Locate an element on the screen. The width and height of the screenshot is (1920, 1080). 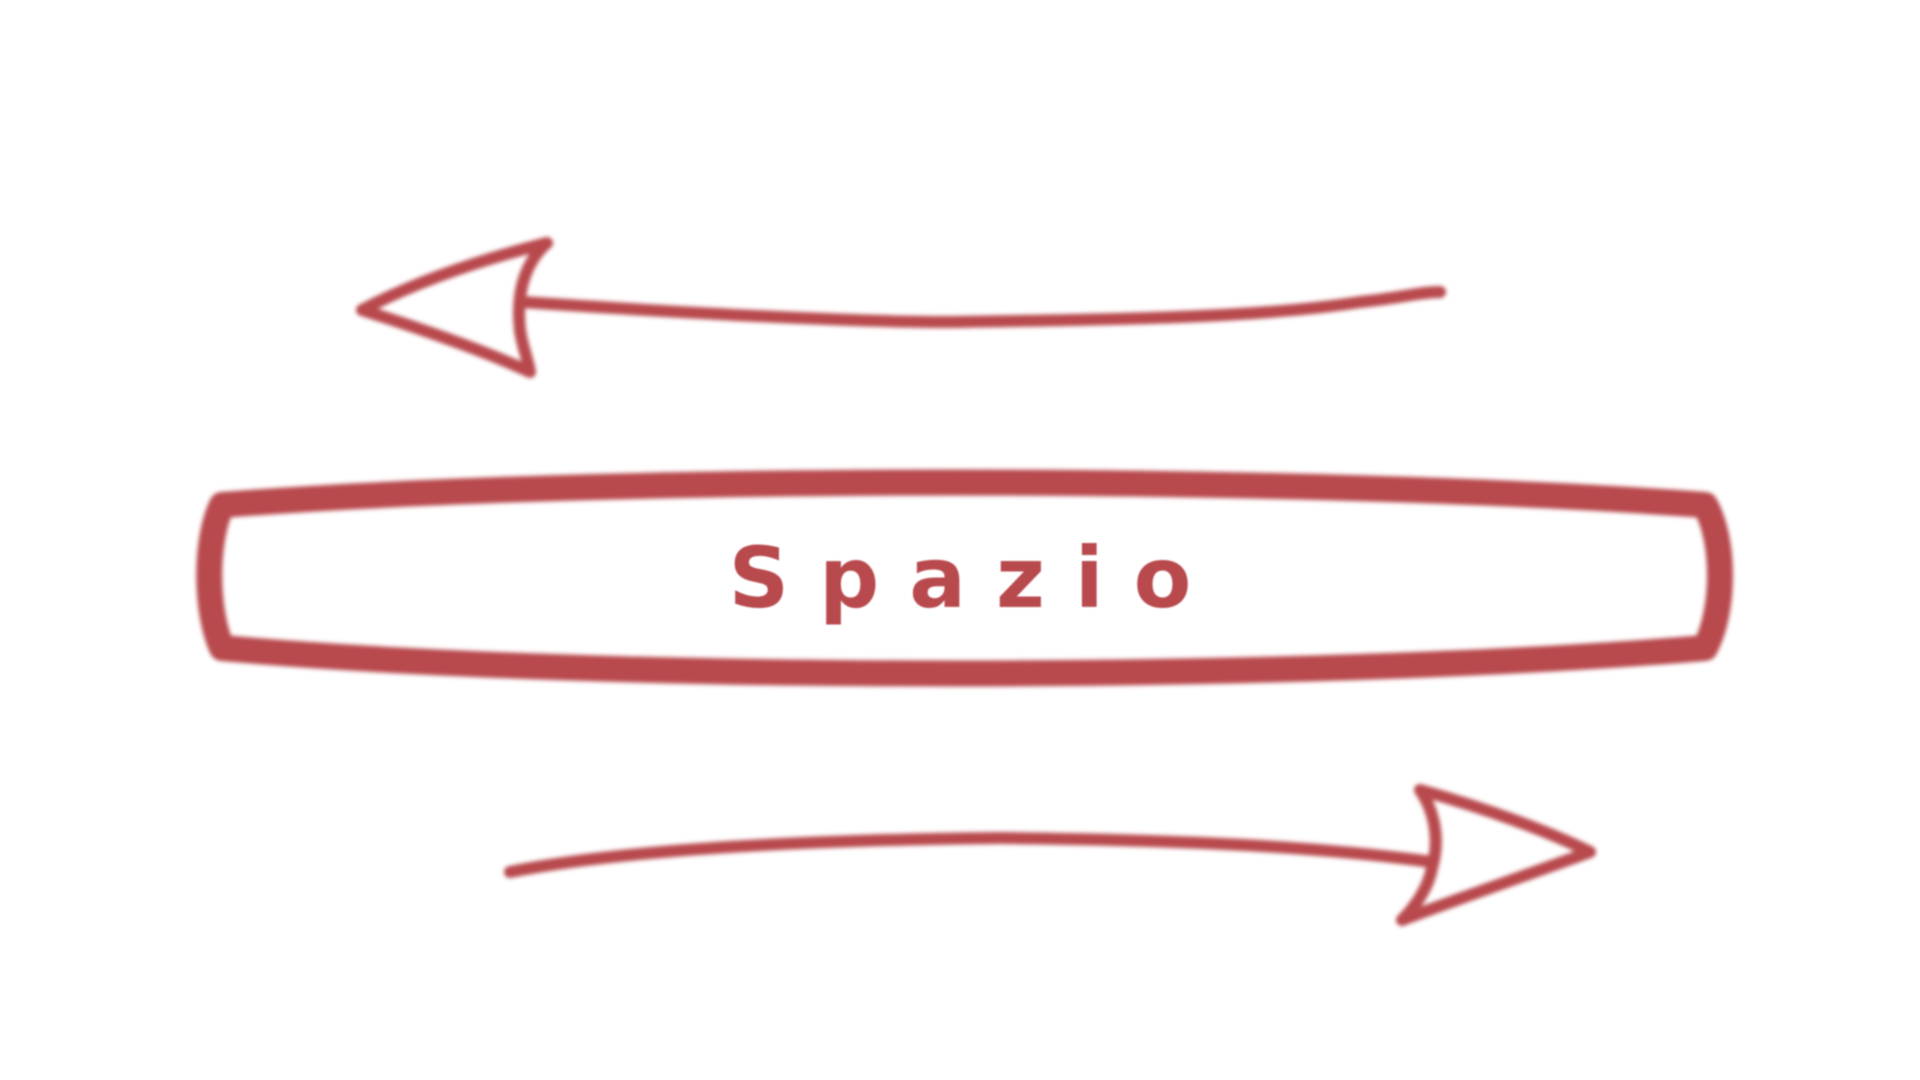
right-arrow-shaft is located at coordinates (971, 855).